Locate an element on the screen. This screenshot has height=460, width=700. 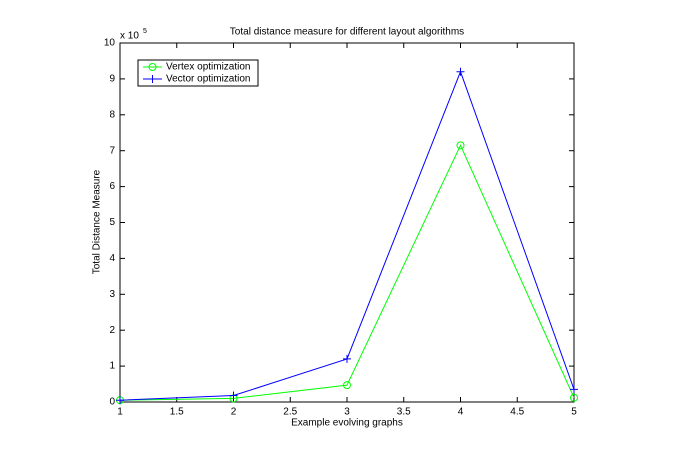
y-tick-label: 3 is located at coordinates (112, 294).